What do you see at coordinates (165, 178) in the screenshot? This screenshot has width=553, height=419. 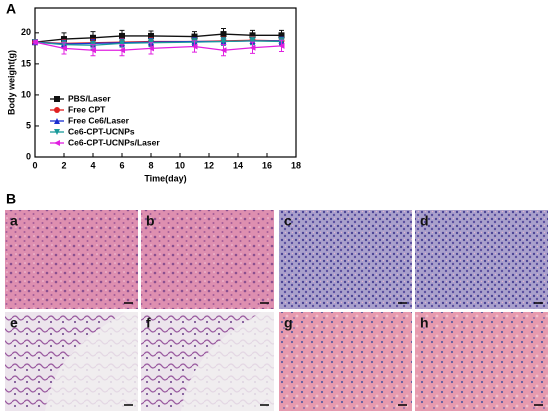 I see `x-axis-label: Time(day)` at bounding box center [165, 178].